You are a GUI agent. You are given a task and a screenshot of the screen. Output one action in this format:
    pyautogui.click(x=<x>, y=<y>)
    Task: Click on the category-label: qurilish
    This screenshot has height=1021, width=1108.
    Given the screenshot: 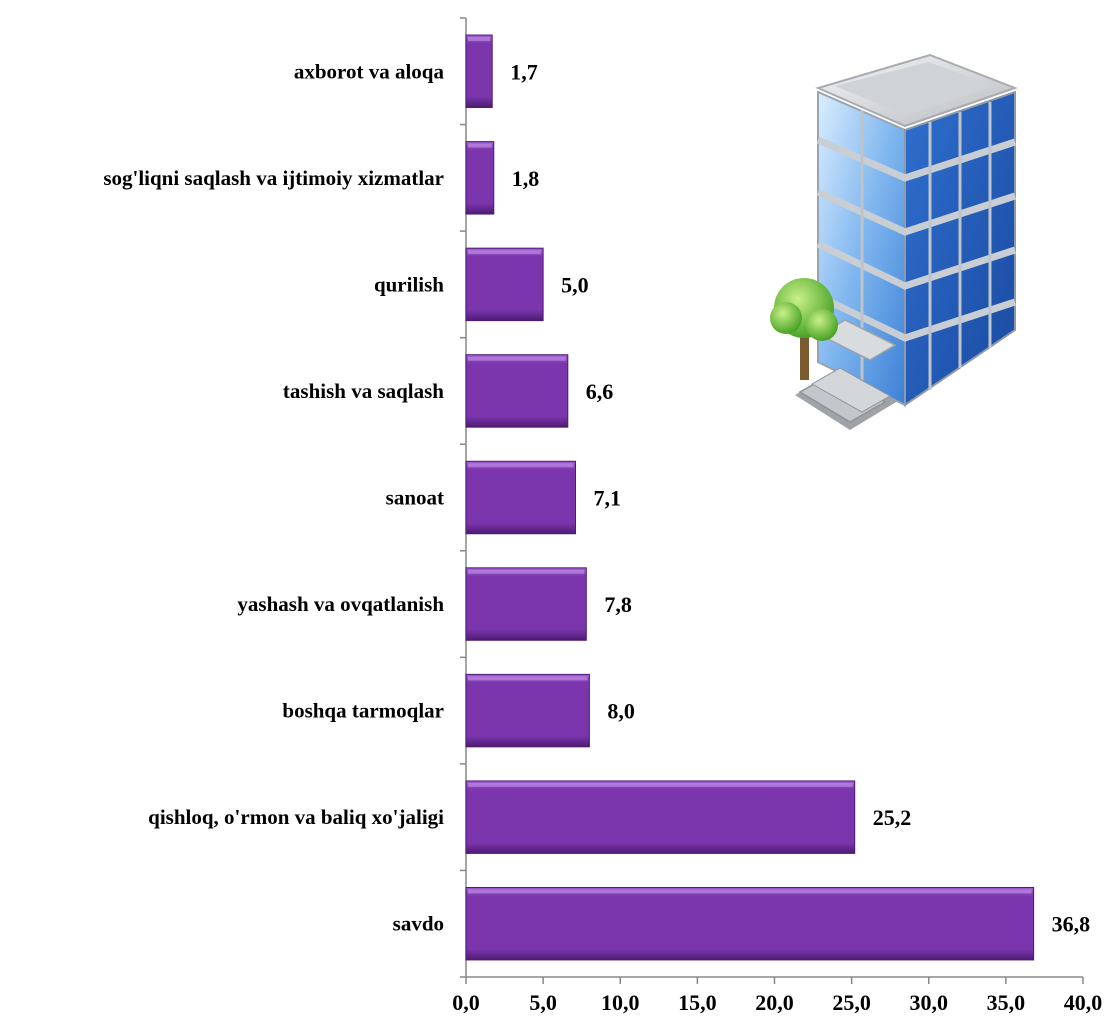 What is the action you would take?
    pyautogui.click(x=409, y=284)
    